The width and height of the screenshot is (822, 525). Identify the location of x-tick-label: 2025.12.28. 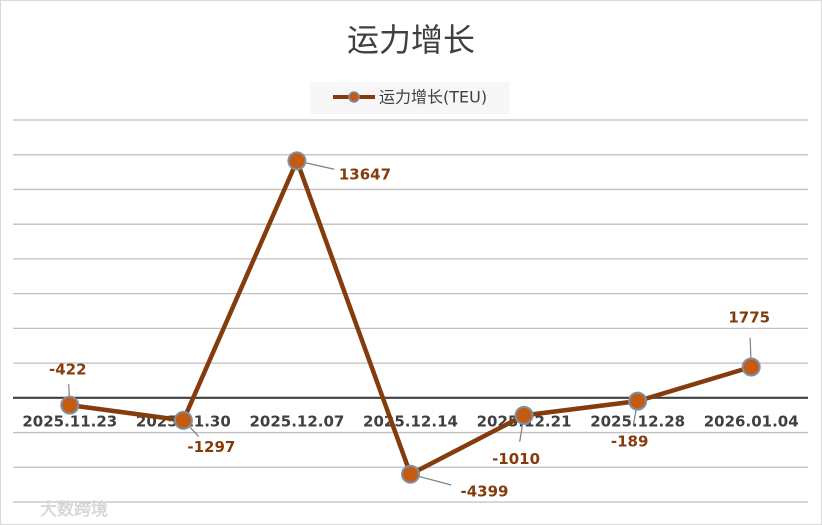
(637, 421).